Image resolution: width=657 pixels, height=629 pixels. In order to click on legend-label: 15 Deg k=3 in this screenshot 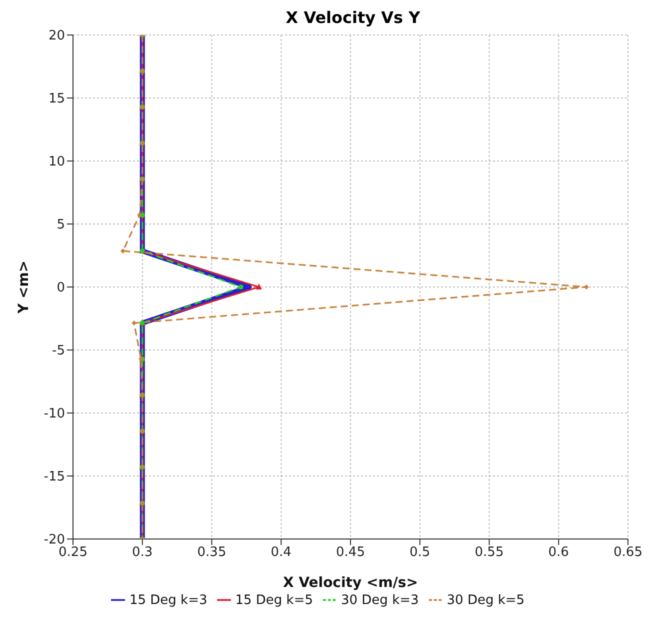, I will do `click(168, 600)`.